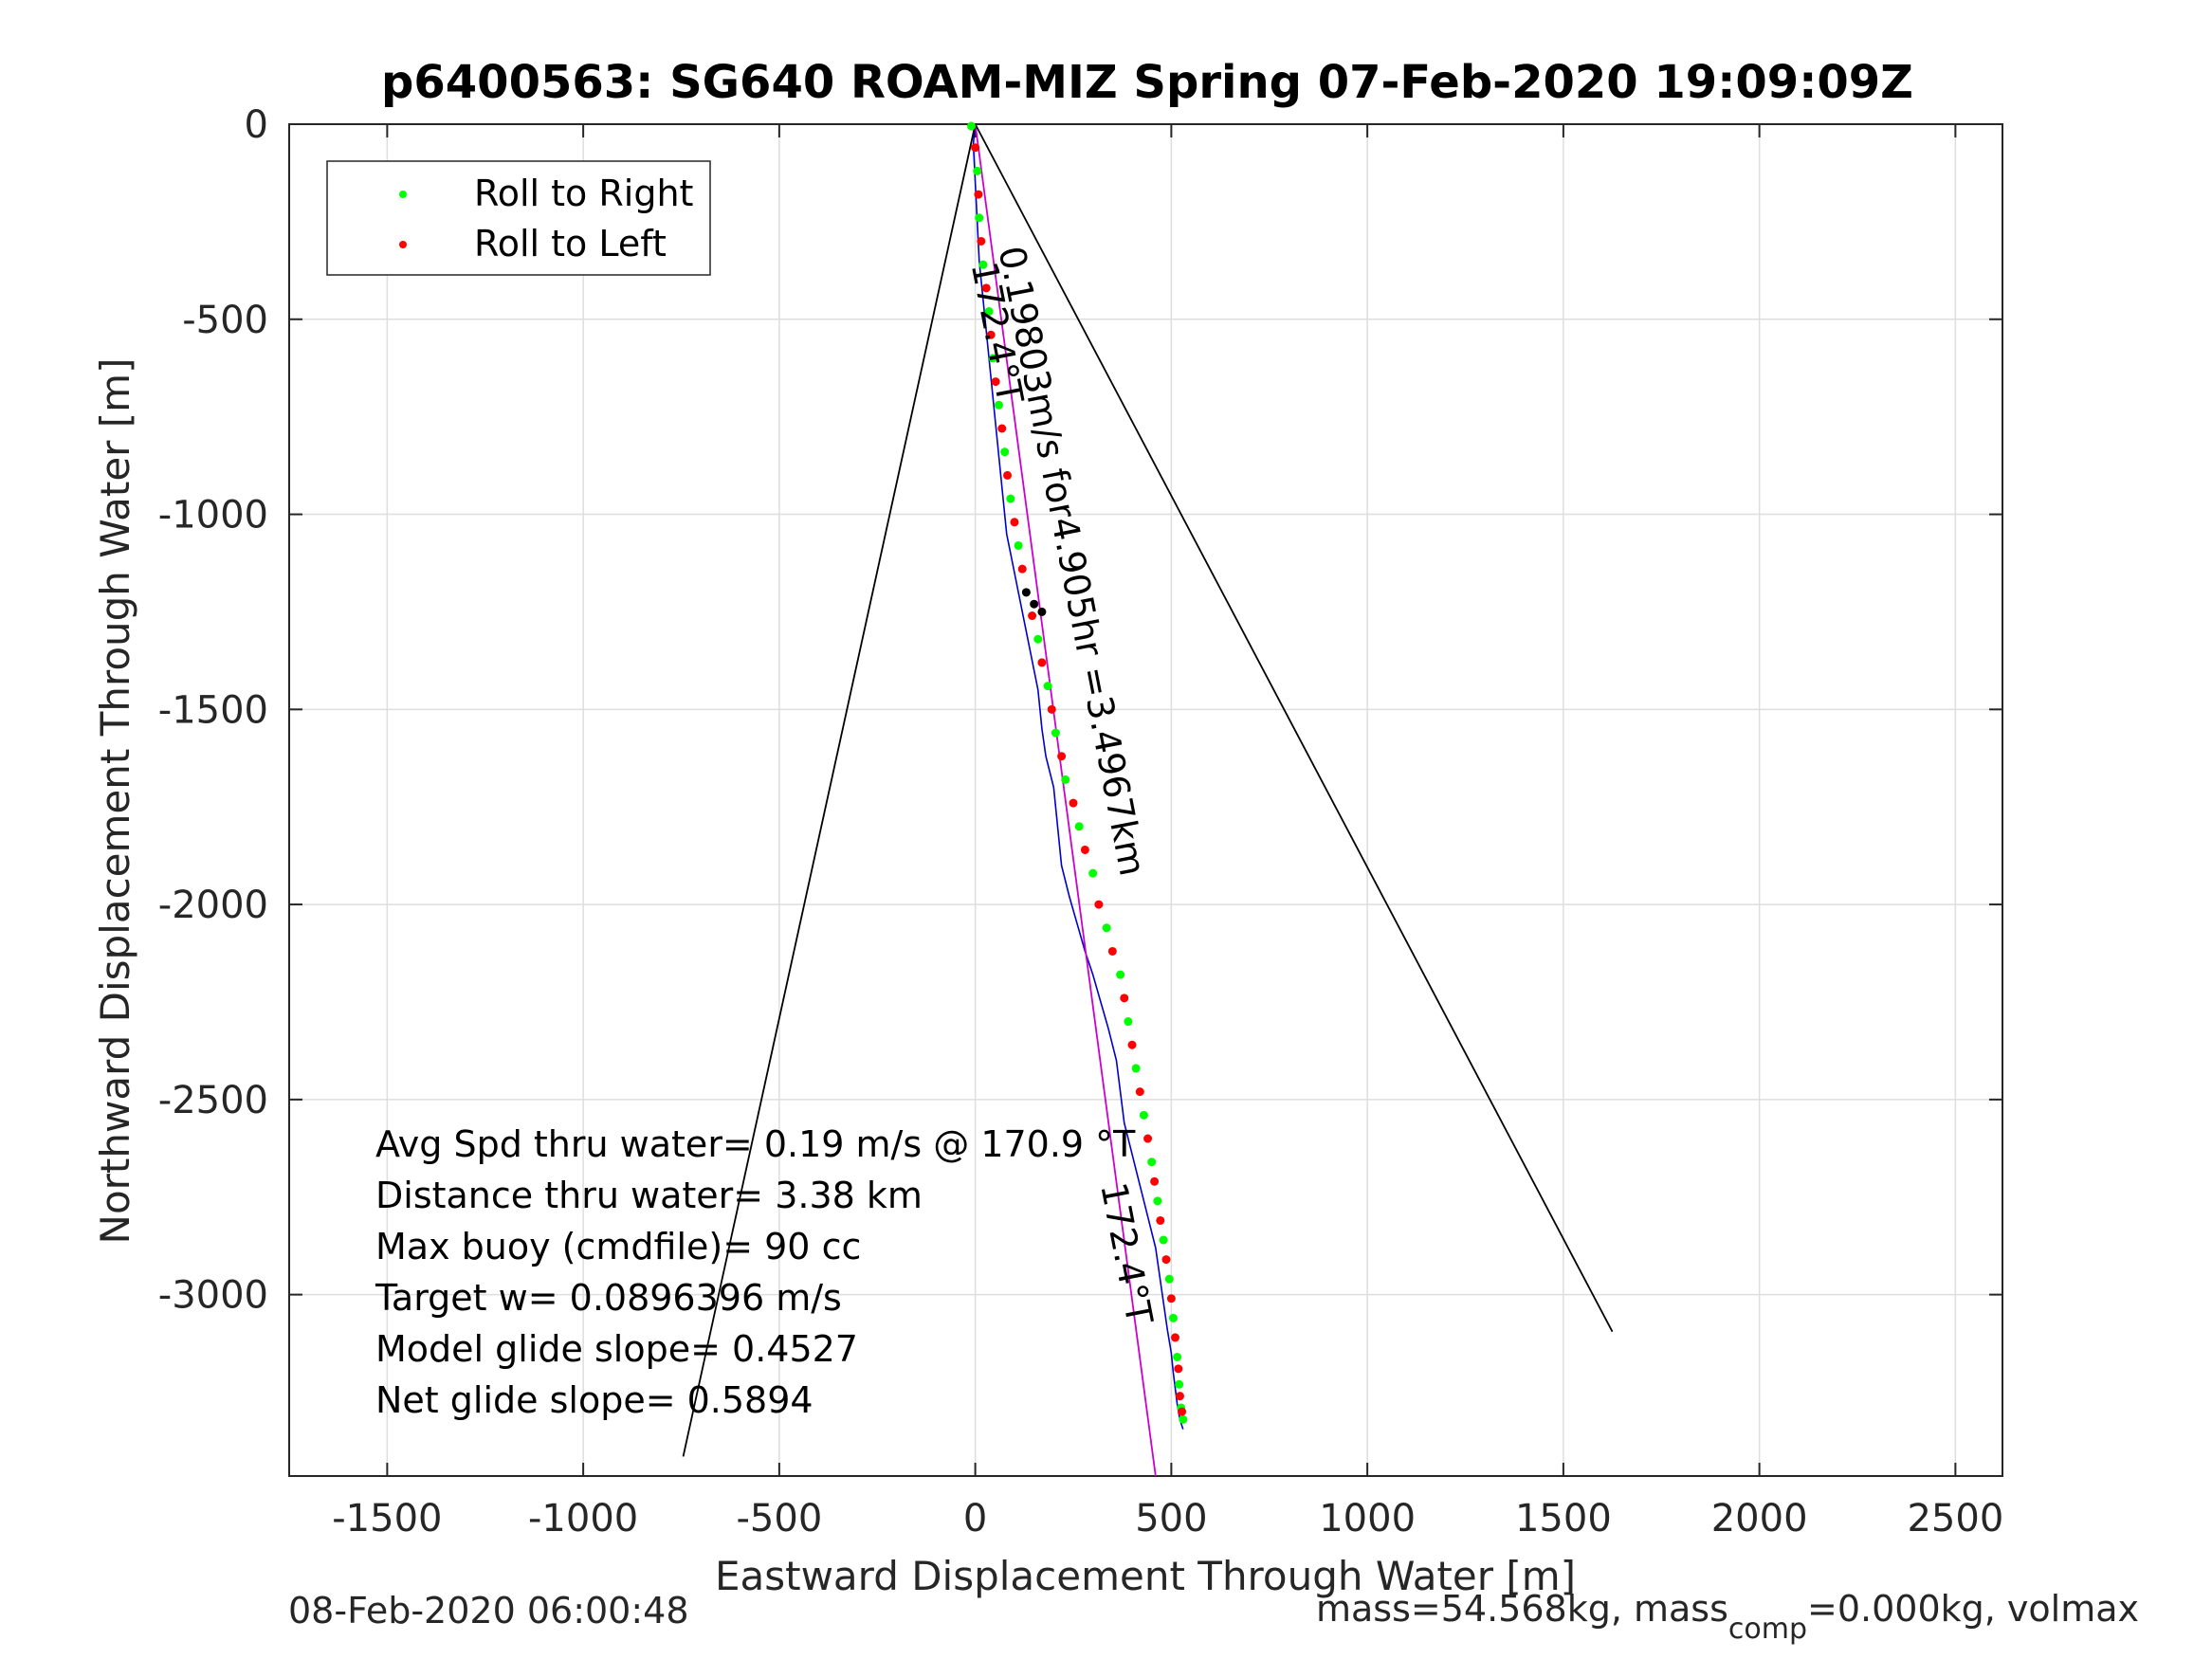 This screenshot has width=2212, height=1659. What do you see at coordinates (256, 125) in the screenshot?
I see `y-tick-label: 0` at bounding box center [256, 125].